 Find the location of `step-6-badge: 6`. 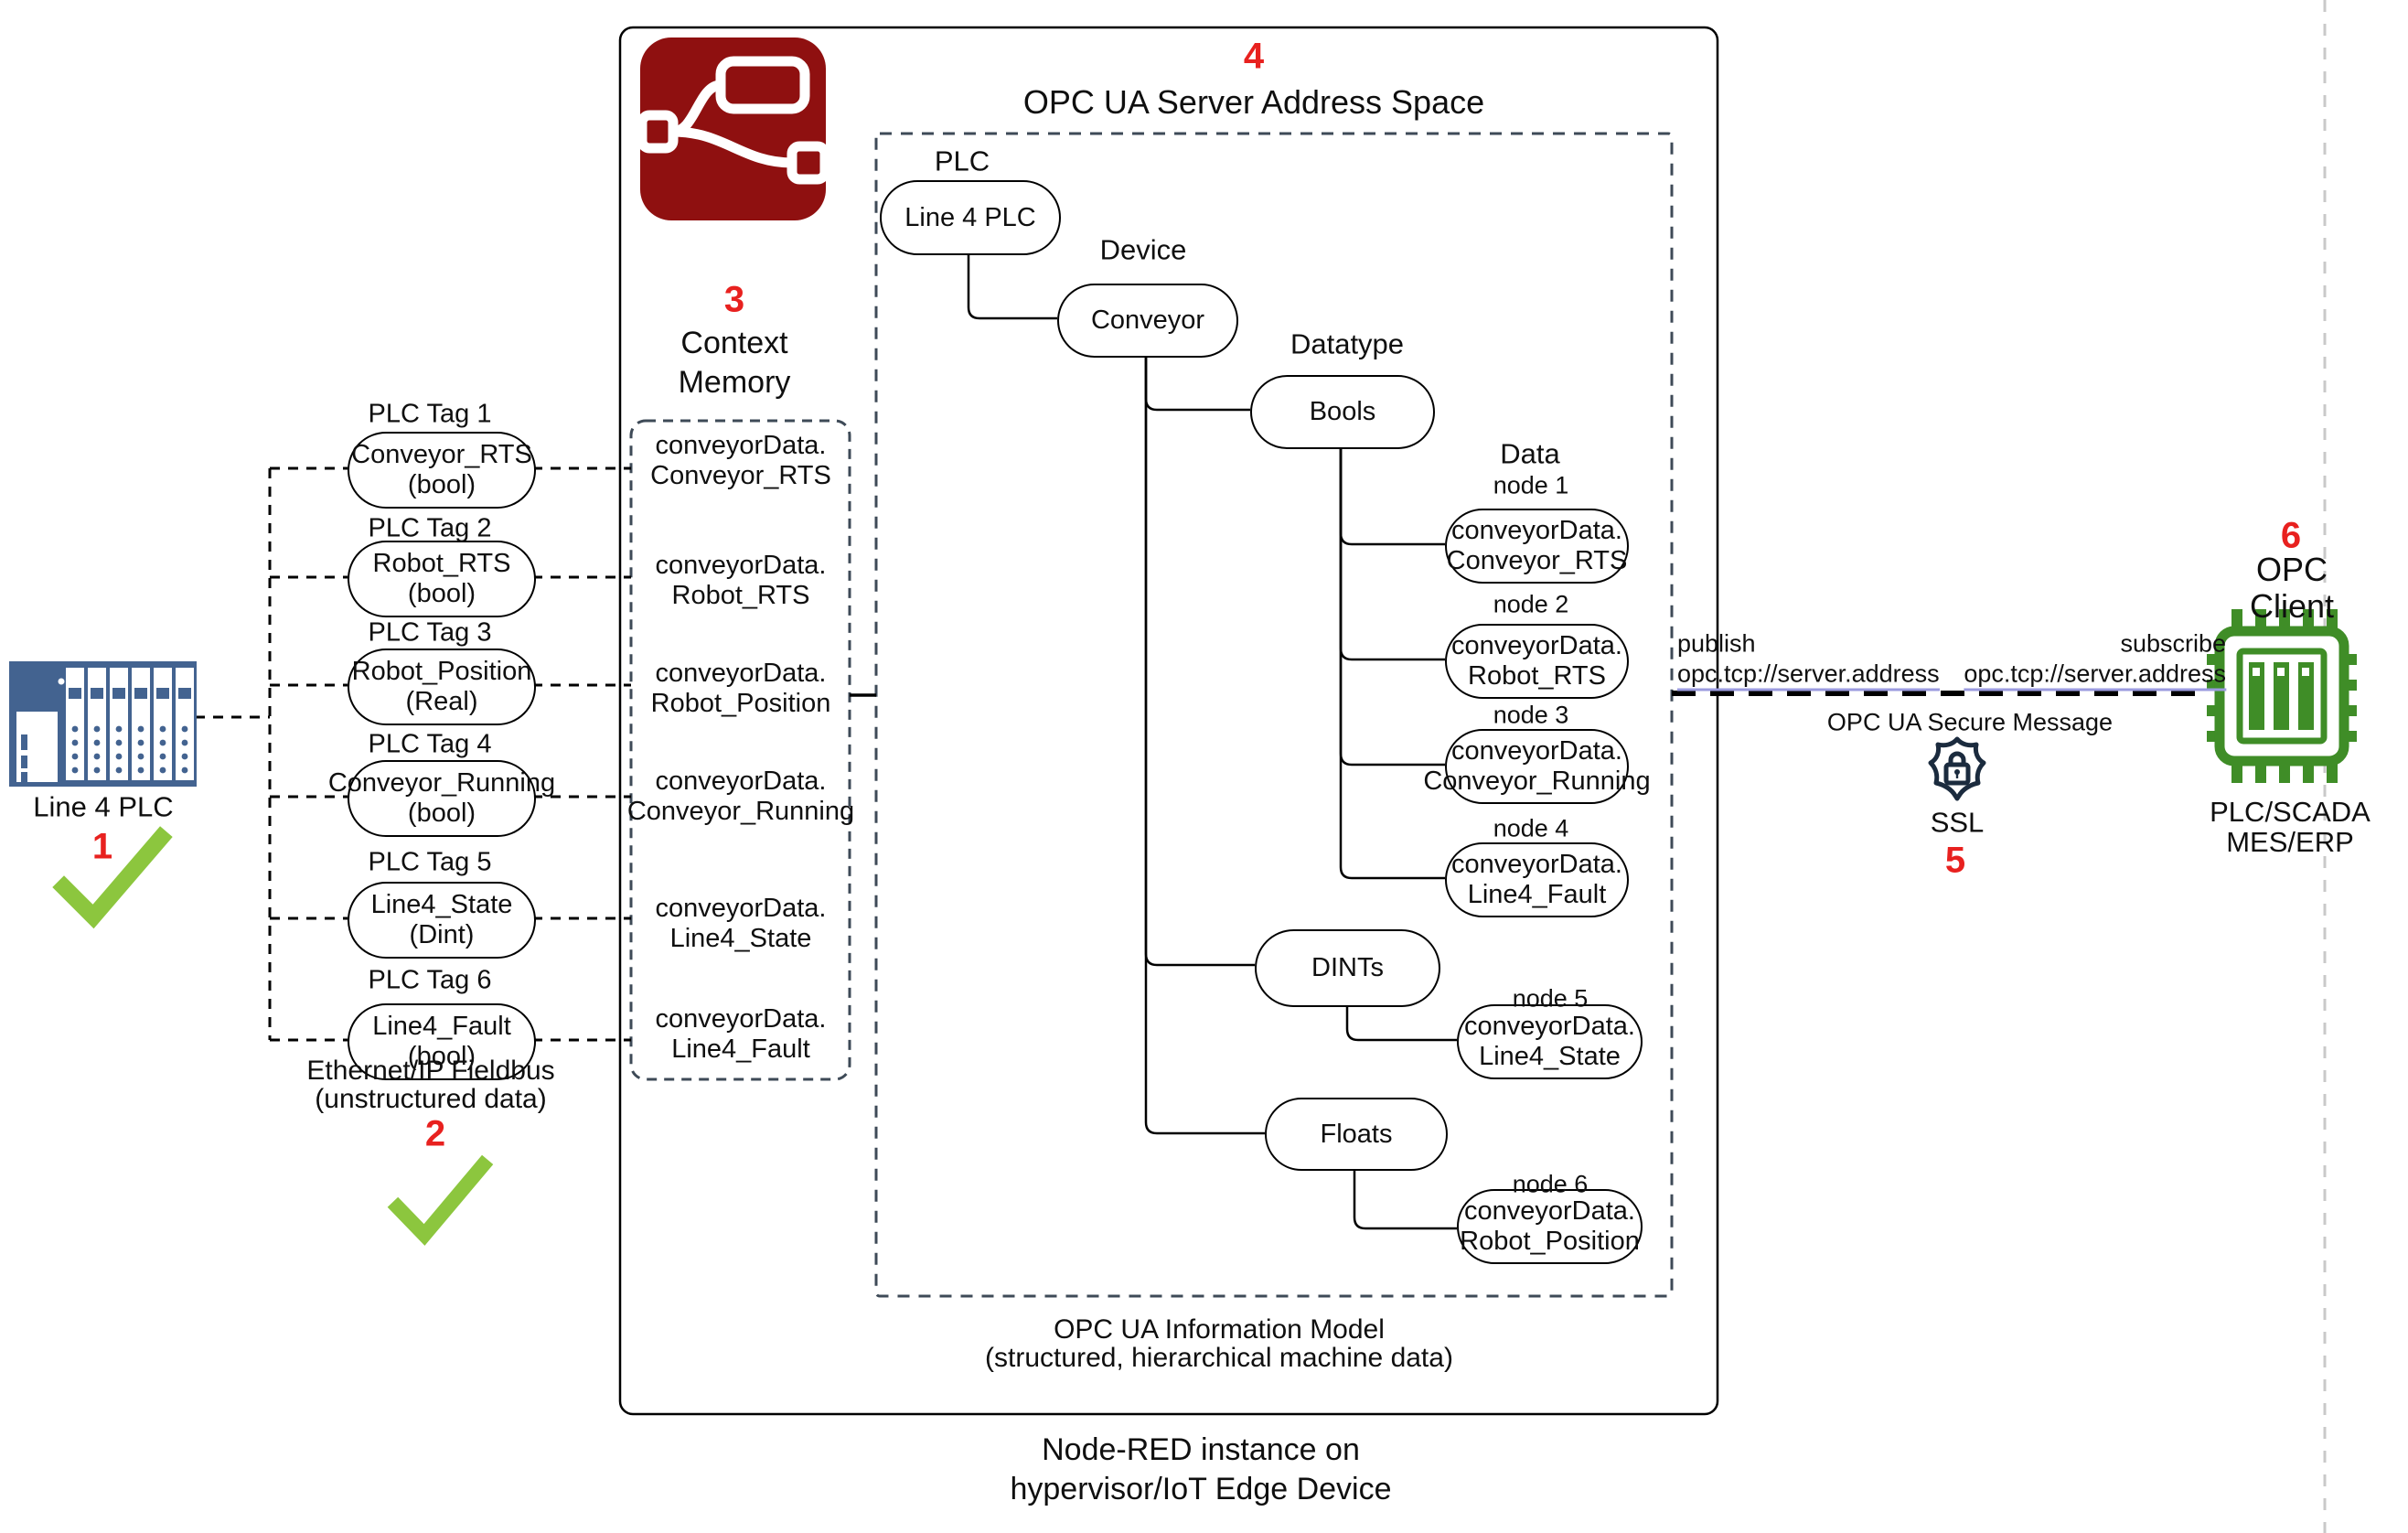

step-6-badge: 6 is located at coordinates (2291, 535).